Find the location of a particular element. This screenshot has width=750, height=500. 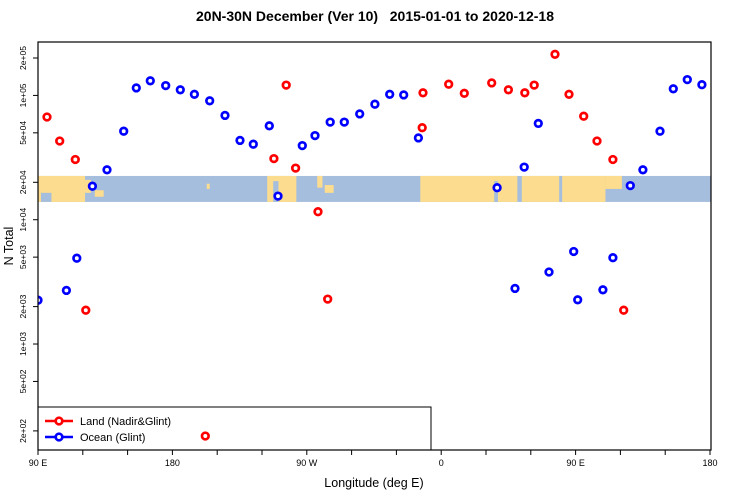

y-tick-label: 1e+05 is located at coordinates (23, 95).